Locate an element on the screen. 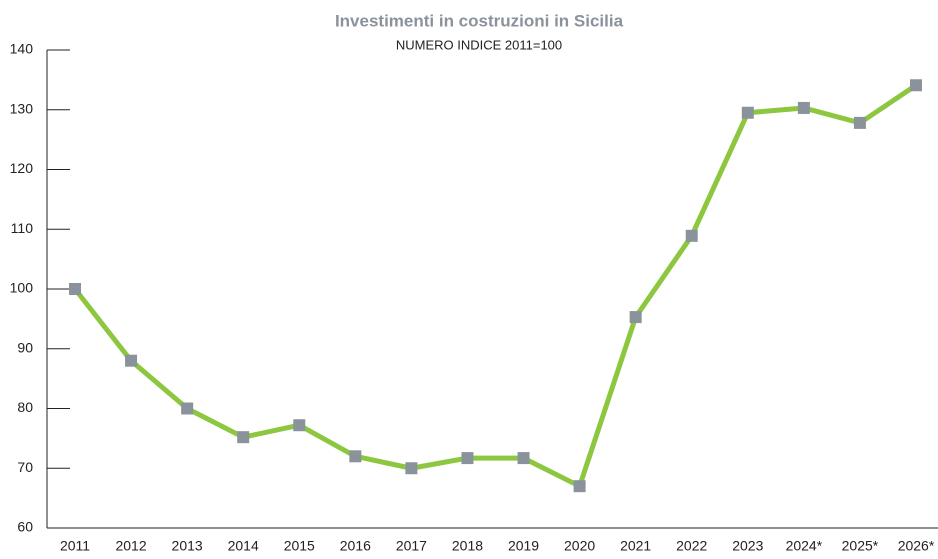  x-tick-label: 2023 is located at coordinates (747, 546).